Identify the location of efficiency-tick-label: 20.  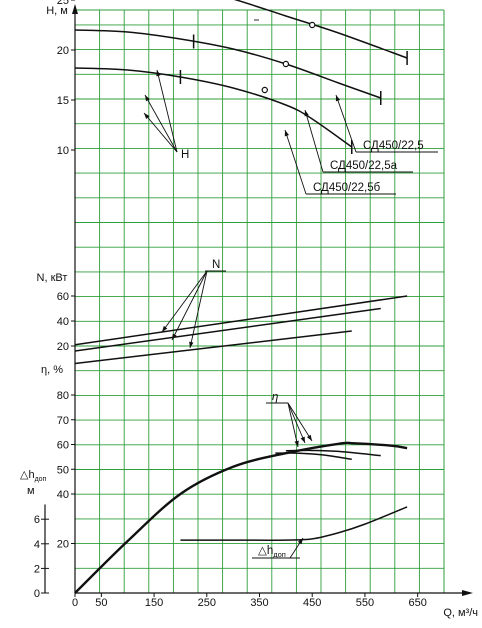
(63, 545).